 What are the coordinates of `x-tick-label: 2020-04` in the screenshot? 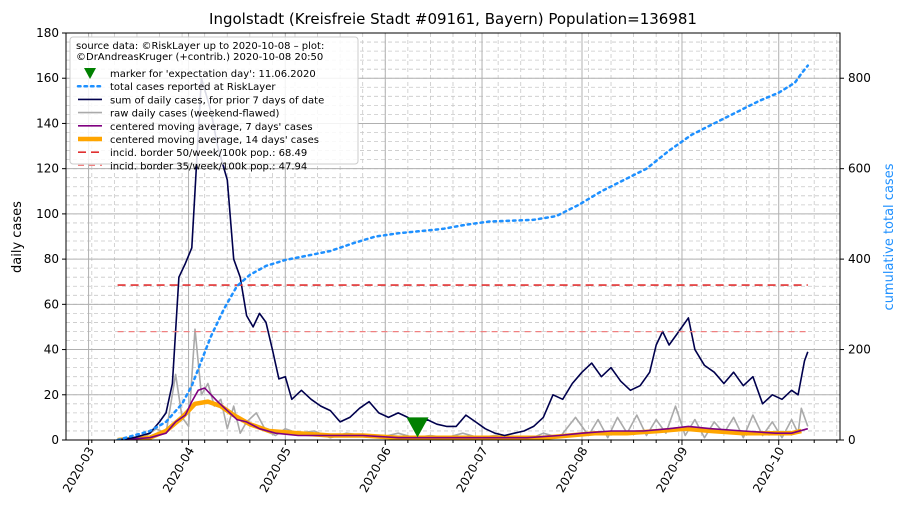 It's located at (178, 470).